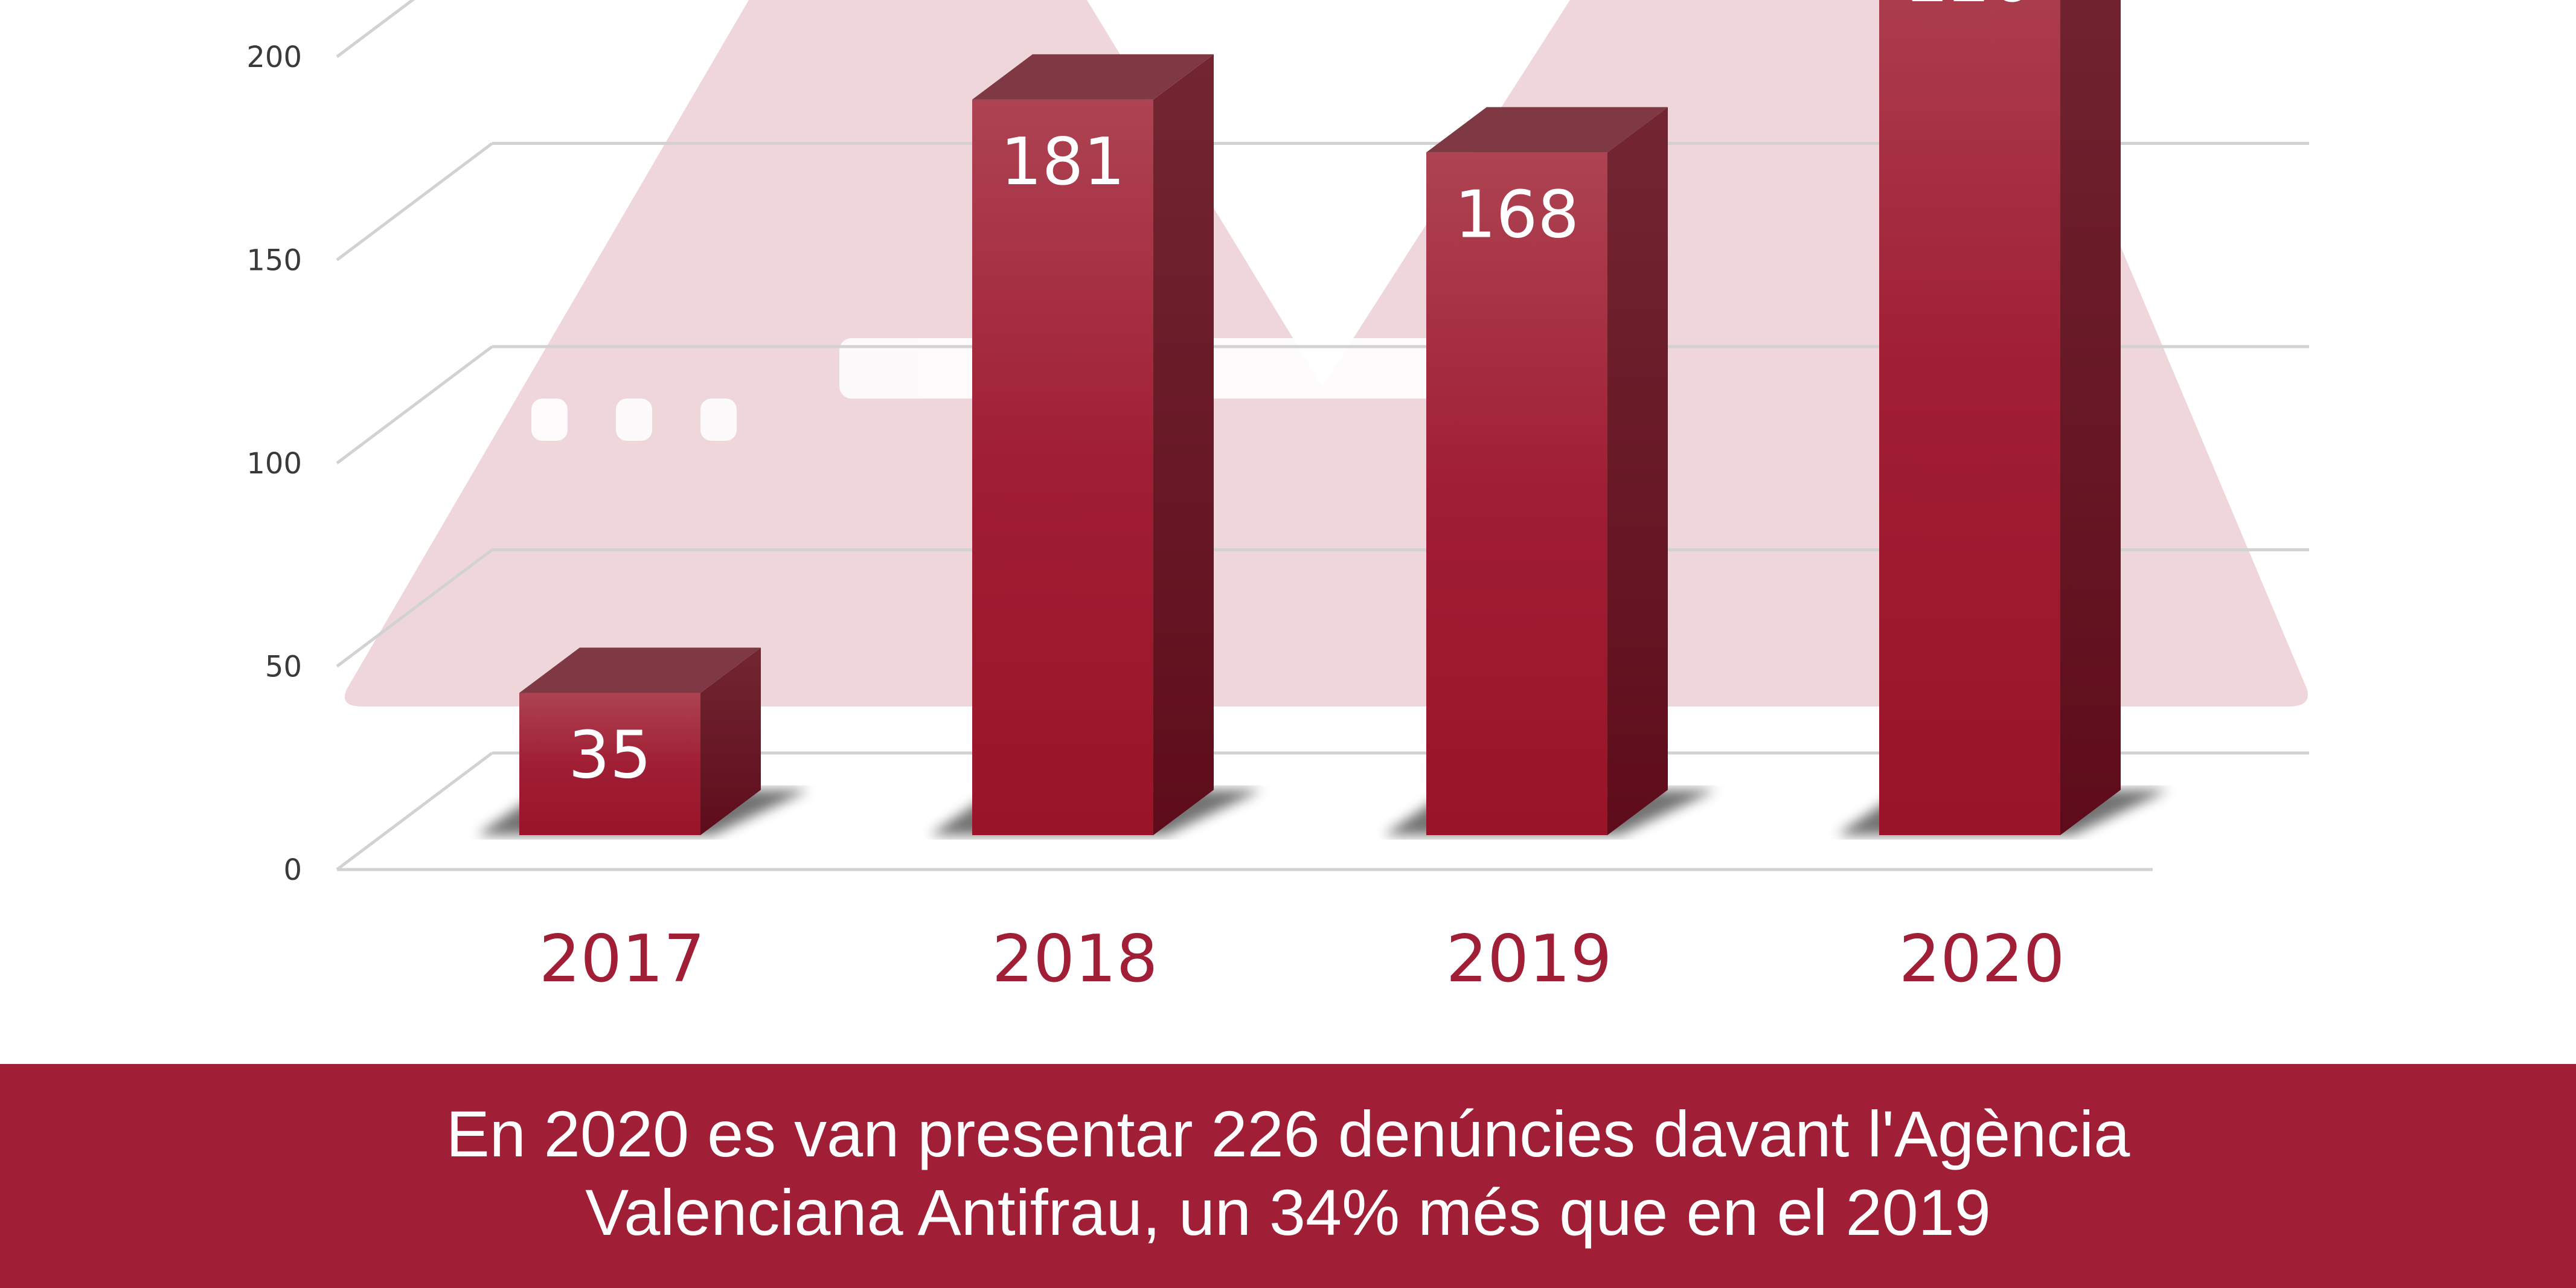 The image size is (2576, 1288). What do you see at coordinates (1063, 162) in the screenshot?
I see `value-label-2018: 181` at bounding box center [1063, 162].